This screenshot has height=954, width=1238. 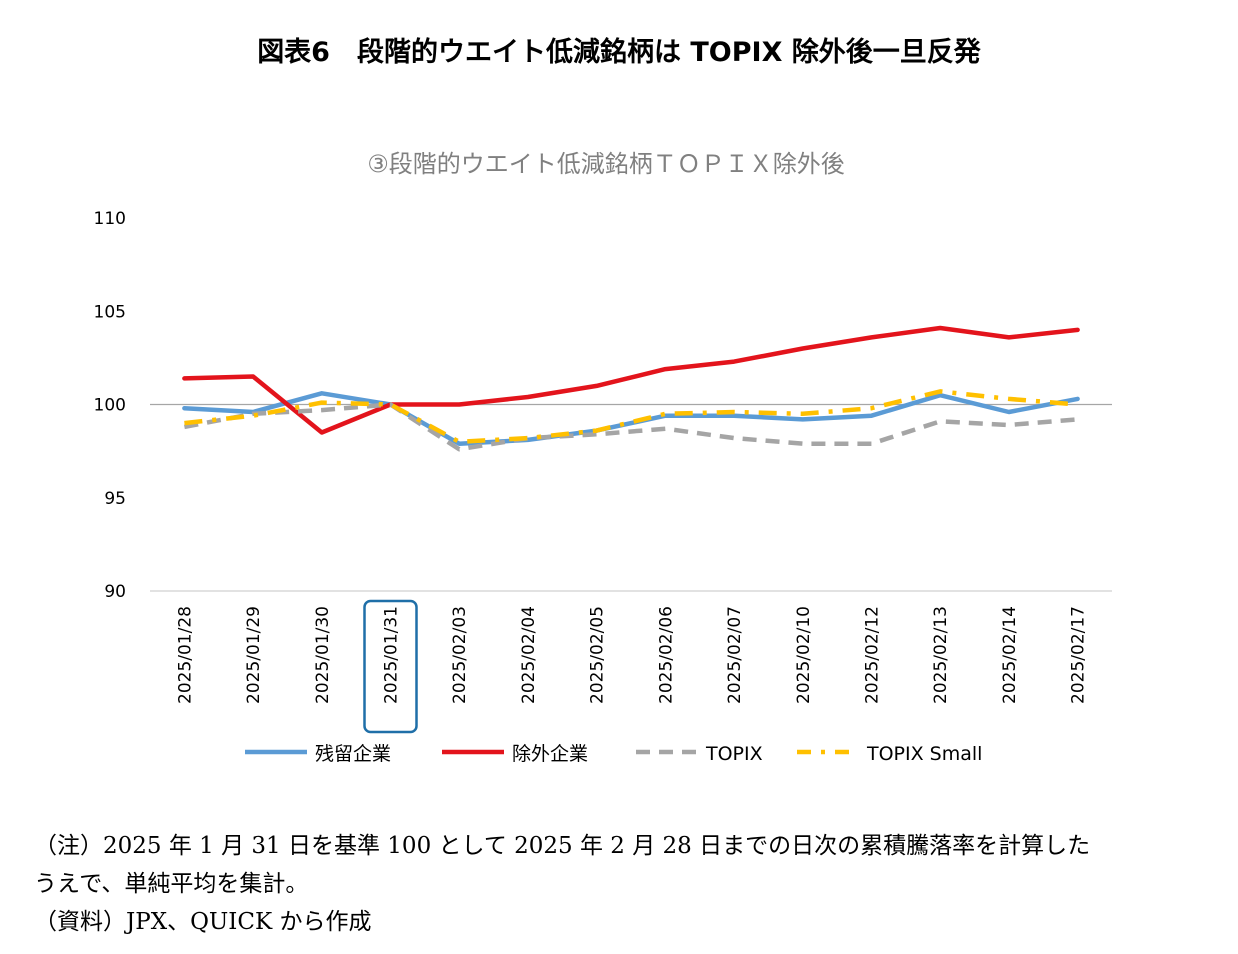 I want to click on x-tick-label: 2025/02/05, so click(x=598, y=655).